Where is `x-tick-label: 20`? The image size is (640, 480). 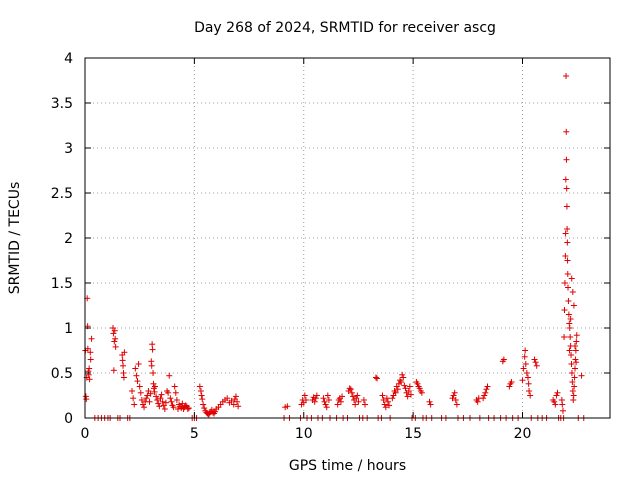 x-tick-label: 20 is located at coordinates (523, 434).